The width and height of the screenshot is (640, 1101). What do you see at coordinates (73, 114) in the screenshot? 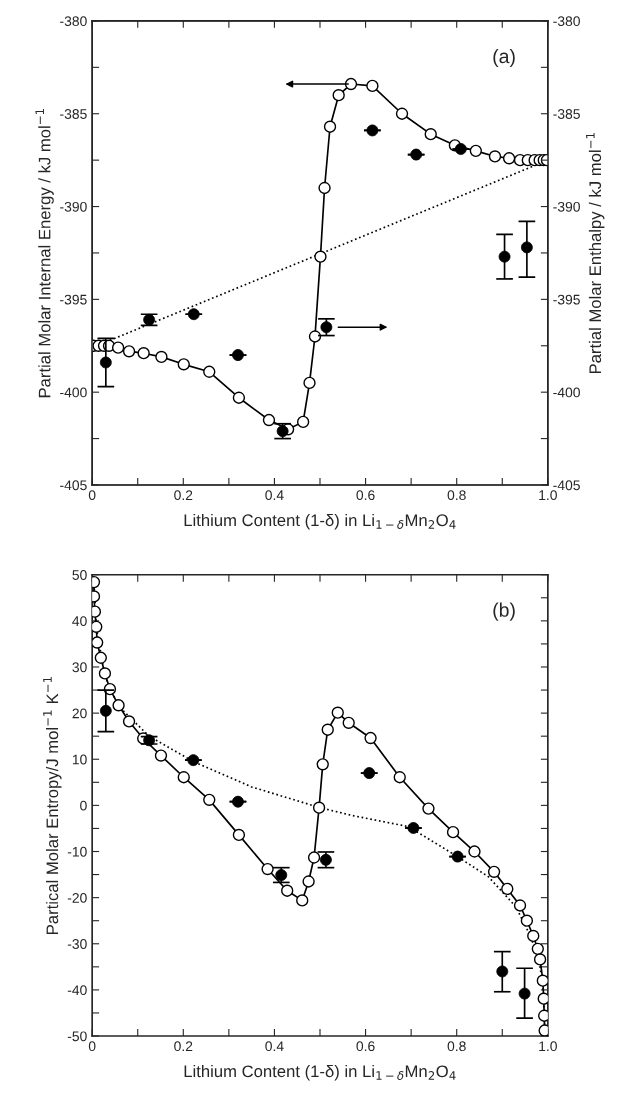
I see `y-tick-label: -385` at bounding box center [73, 114].